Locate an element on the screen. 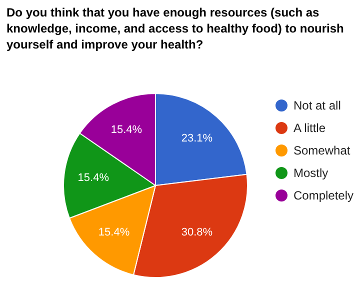 This screenshot has width=363, height=304. legend-label: Somewhat is located at coordinates (322, 151).